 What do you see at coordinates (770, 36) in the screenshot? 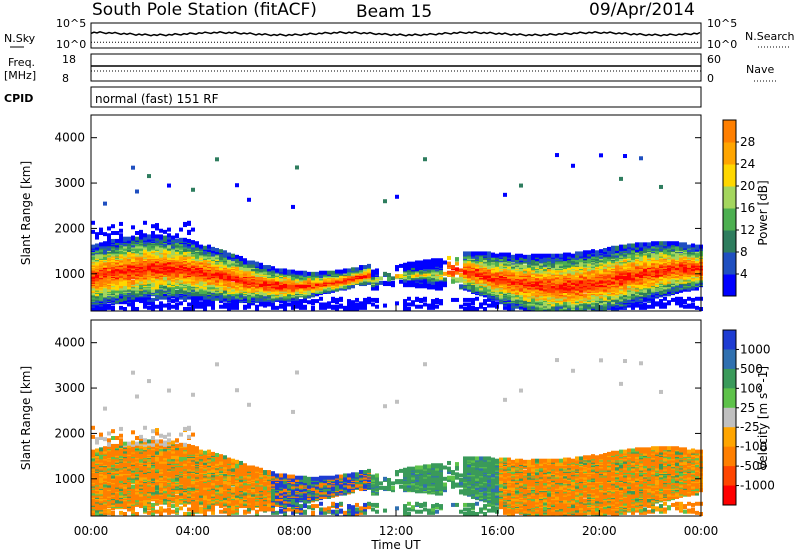
I see `nsearch-label: N.Search` at bounding box center [770, 36].